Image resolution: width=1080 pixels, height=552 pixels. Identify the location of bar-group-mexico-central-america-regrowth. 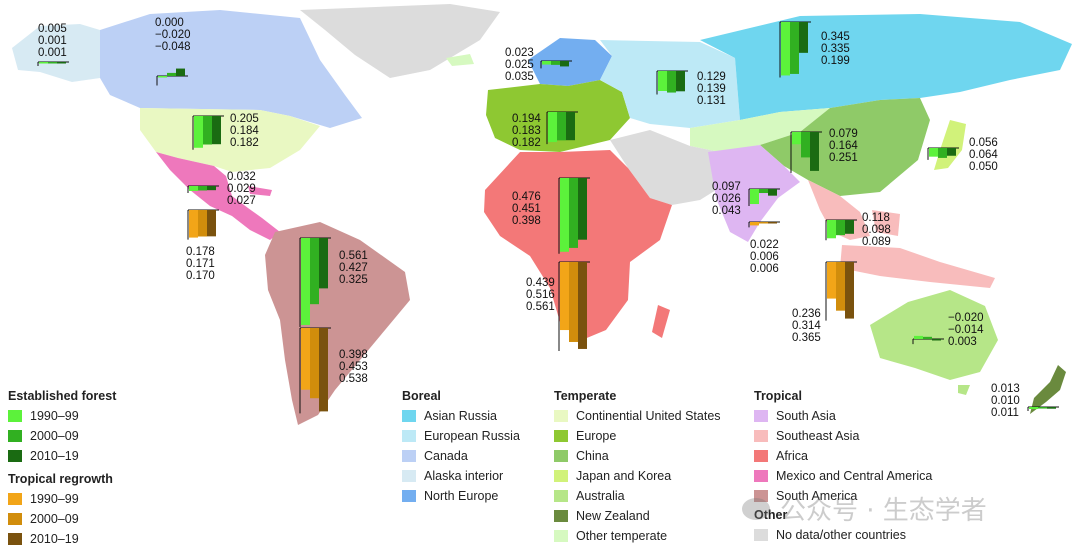
(203, 224).